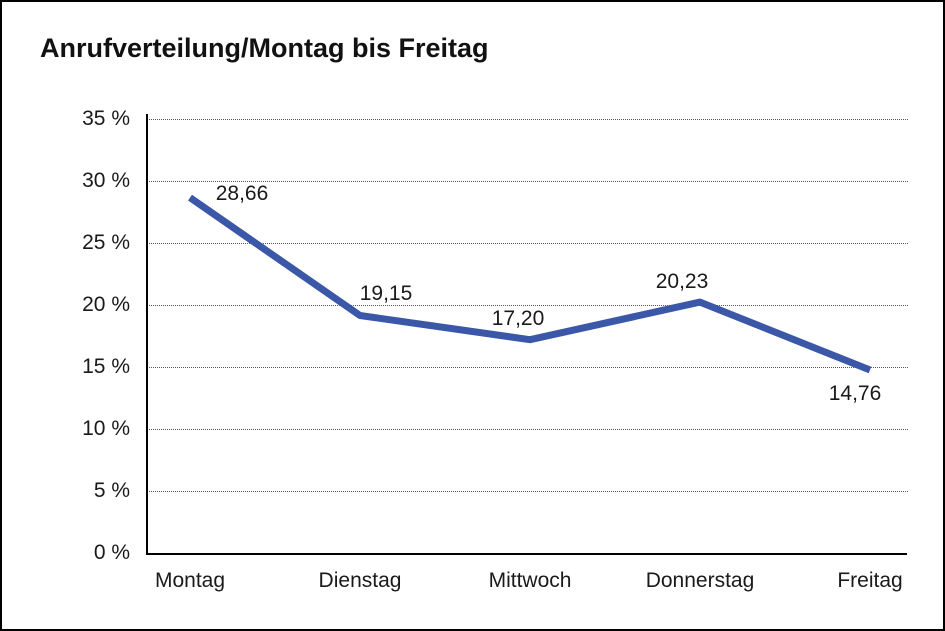 The width and height of the screenshot is (945, 631). Describe the element at coordinates (106, 304) in the screenshot. I see `y-tick-label: 20 %` at that location.